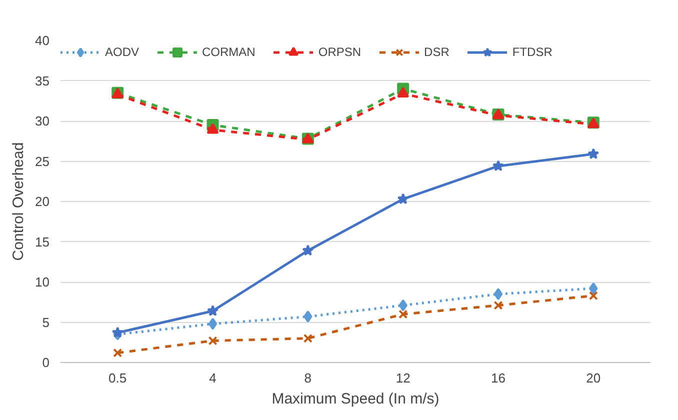 The height and width of the screenshot is (420, 678). Describe the element at coordinates (122, 52) in the screenshot. I see `legend-label: AODV` at that location.